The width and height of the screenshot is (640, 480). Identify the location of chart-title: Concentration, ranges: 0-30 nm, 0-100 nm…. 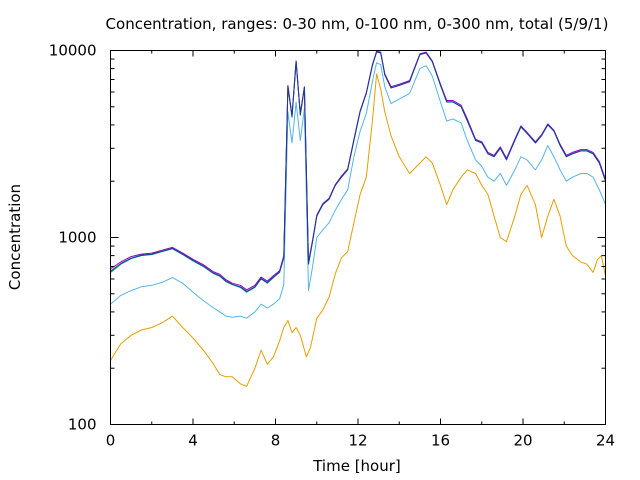
(357, 24).